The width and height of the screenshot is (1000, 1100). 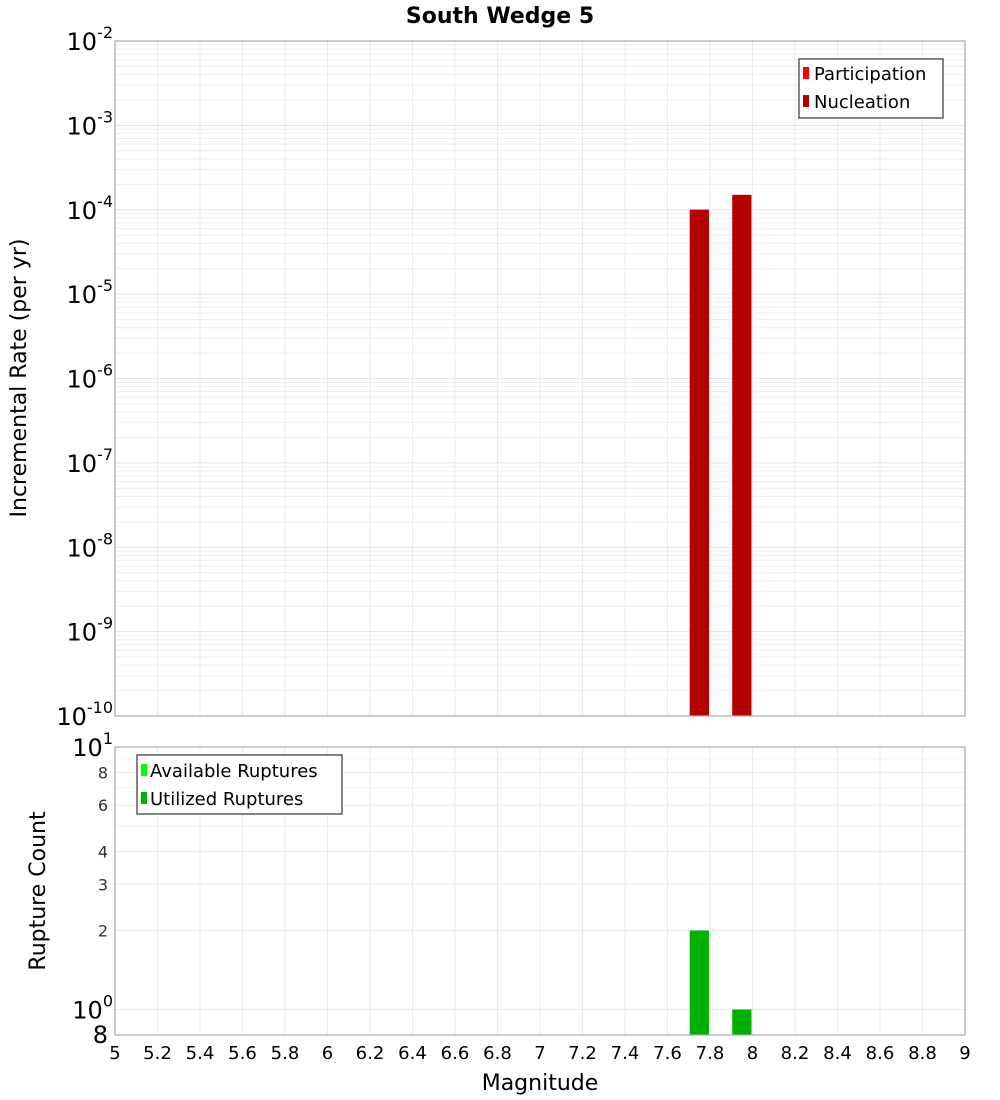 I want to click on available-ruptures-legend-swatch, so click(x=144, y=770).